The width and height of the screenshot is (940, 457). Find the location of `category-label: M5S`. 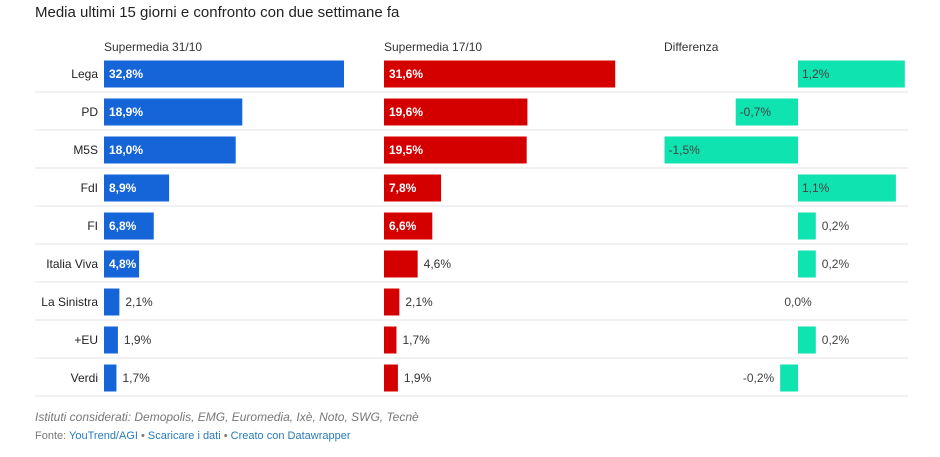

category-label: M5S is located at coordinates (85, 150).